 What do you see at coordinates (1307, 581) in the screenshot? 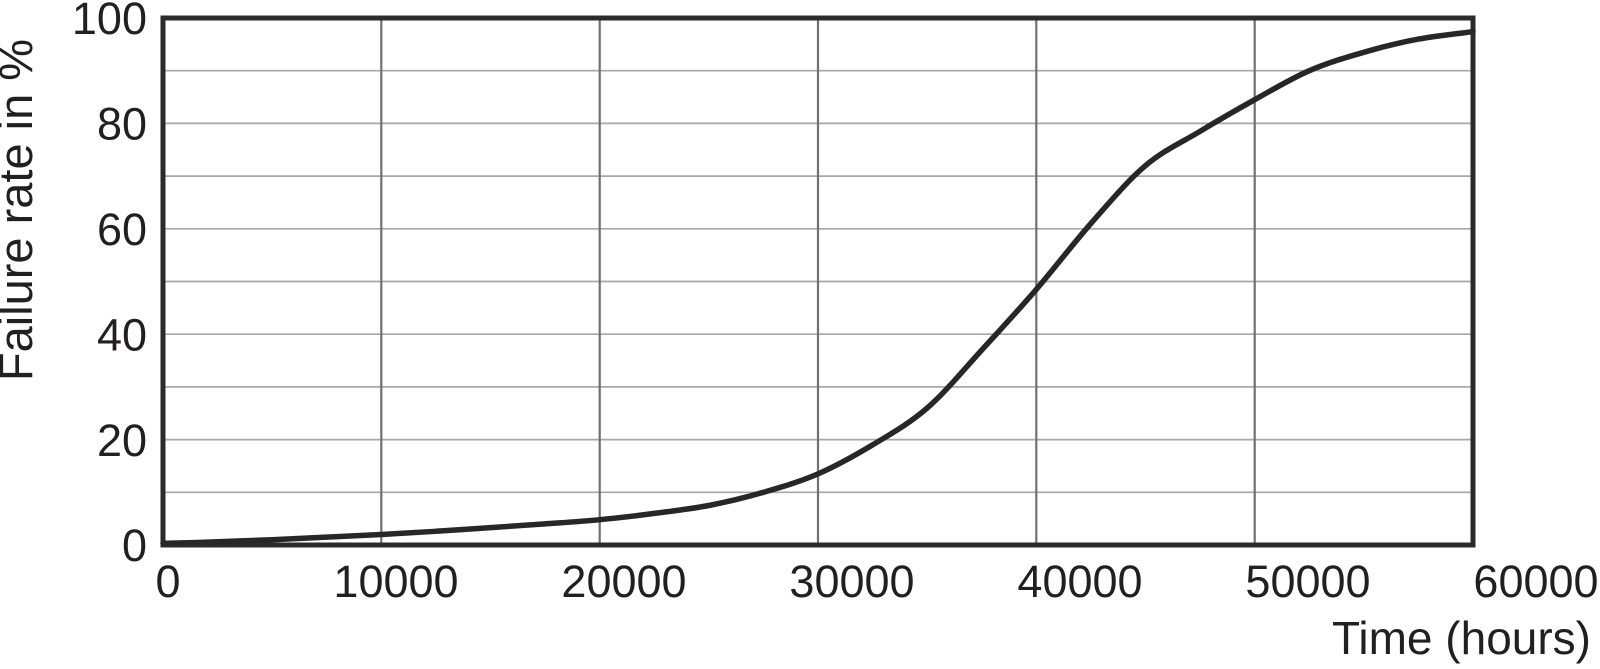
I see `x-tick-label: 50000` at bounding box center [1307, 581].